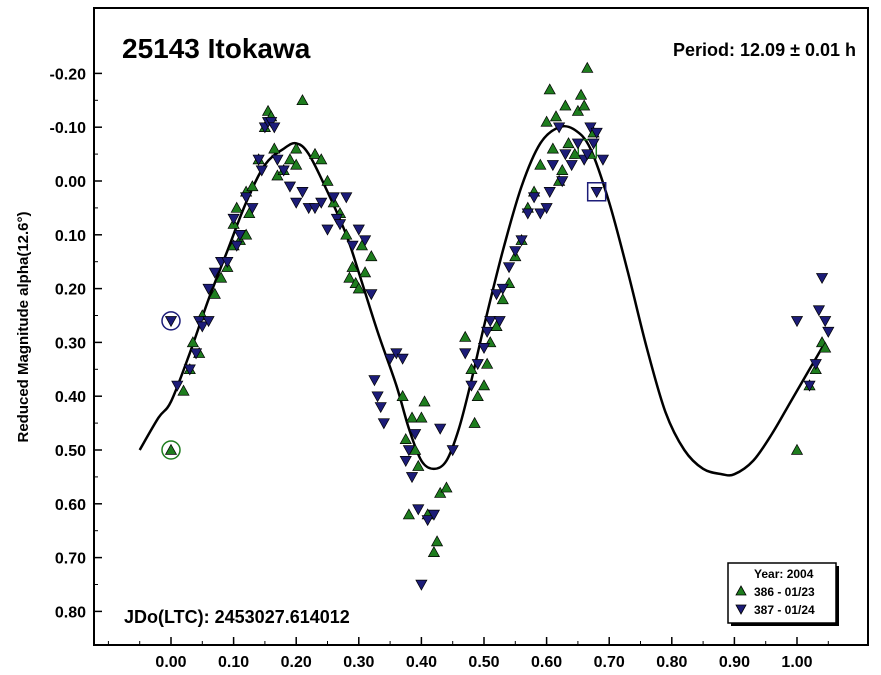 This screenshot has height=675, width=881. Describe the element at coordinates (70, 343) in the screenshot. I see `y-tick-label: 0.30` at that location.